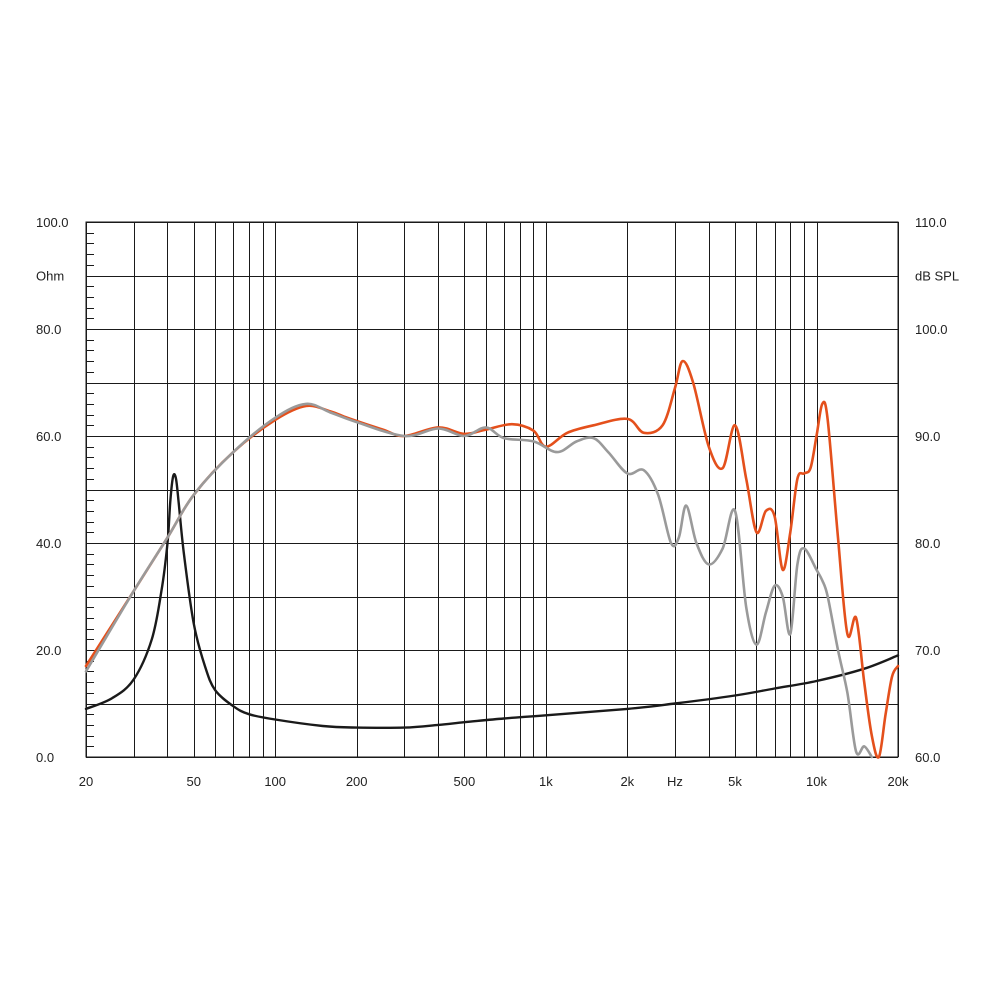 The height and width of the screenshot is (1000, 1000). I want to click on x-tick-label: 100, so click(275, 781).